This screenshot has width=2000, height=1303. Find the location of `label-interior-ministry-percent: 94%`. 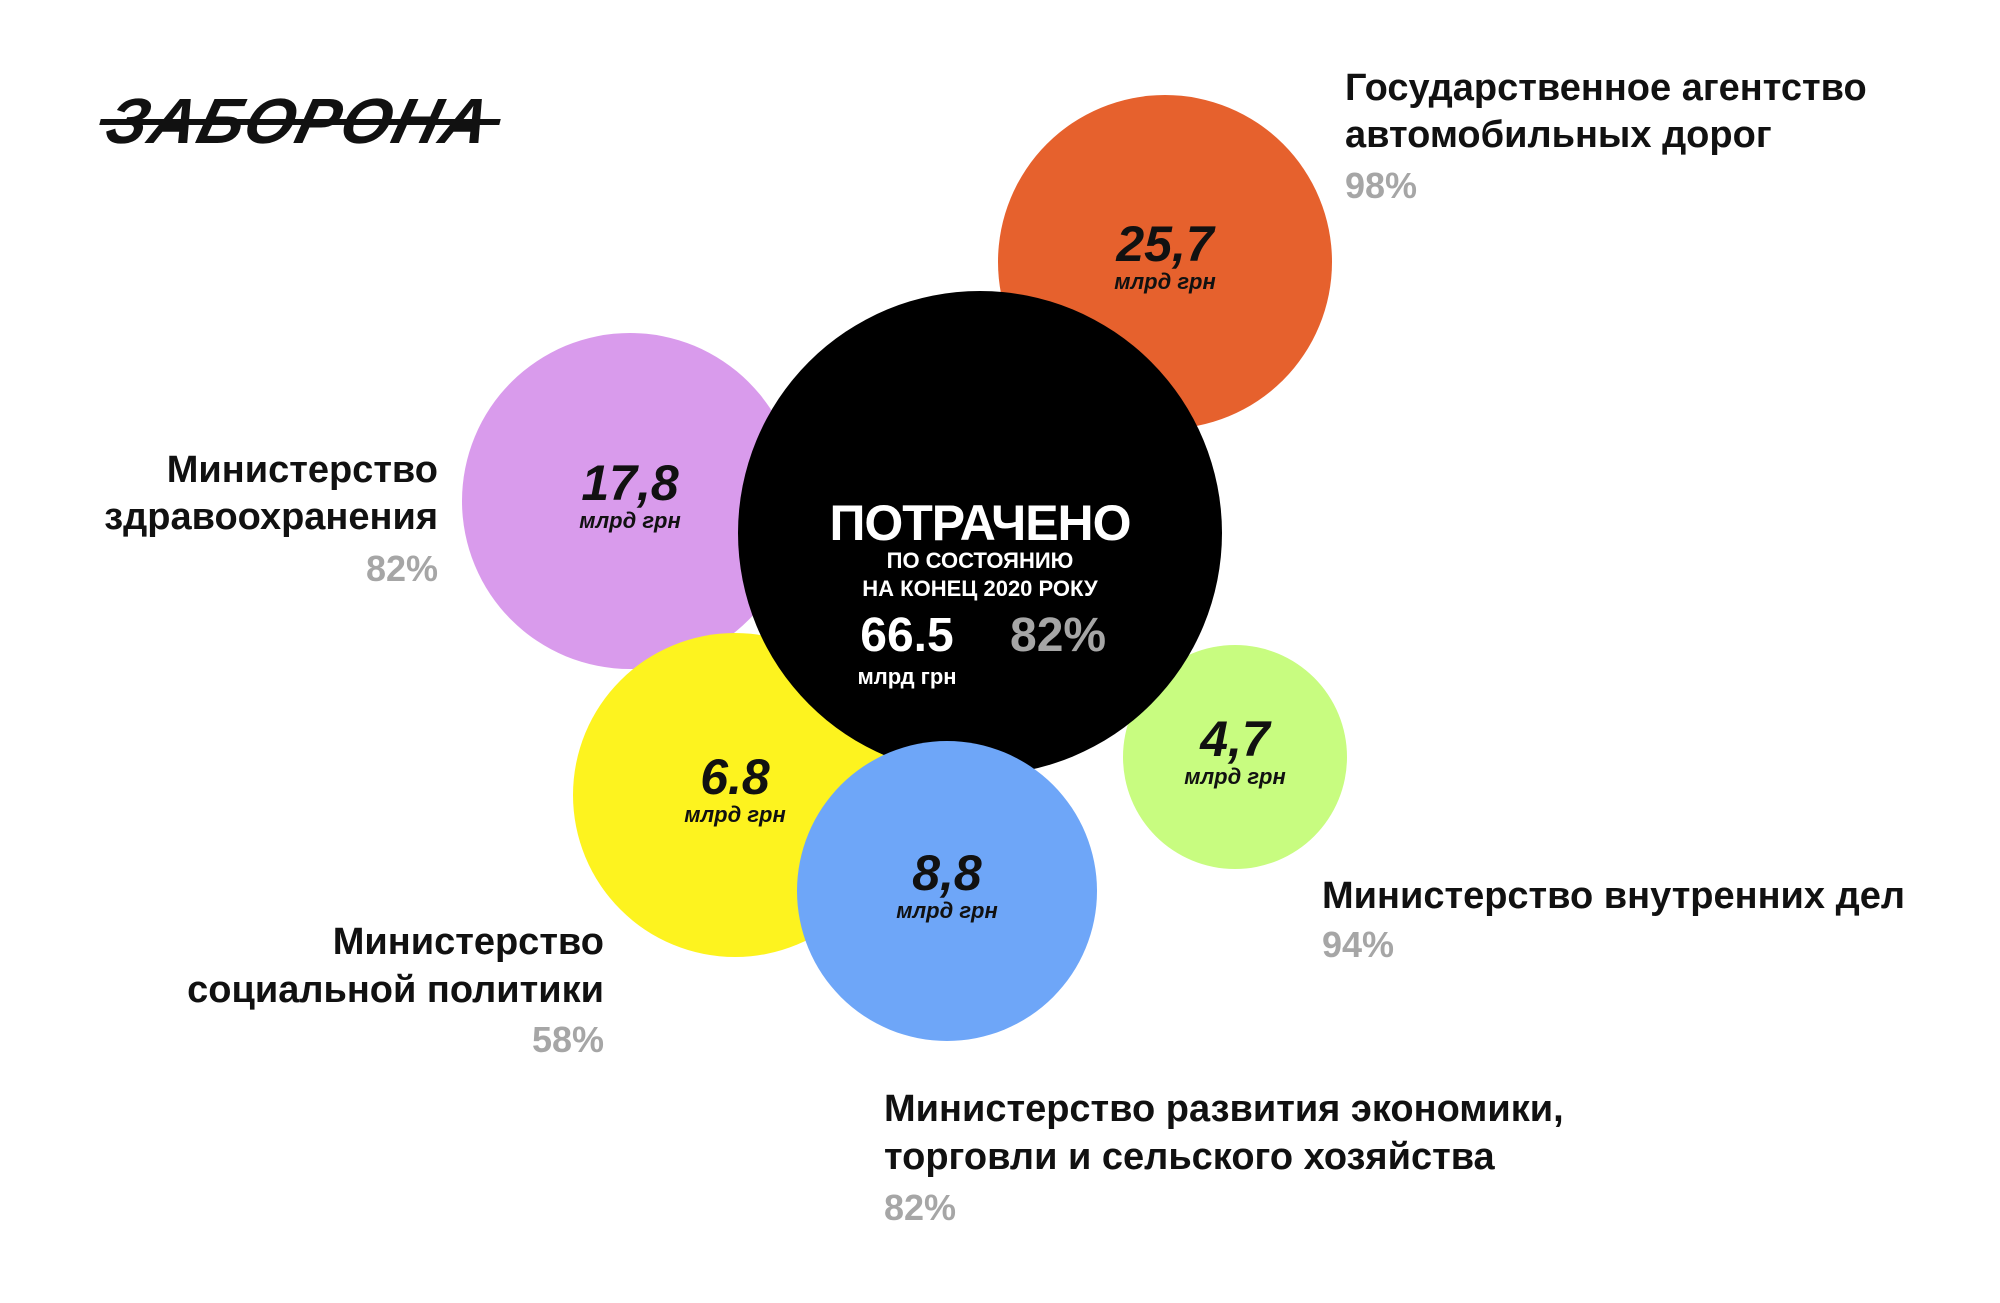

label-interior-ministry-percent: 94% is located at coordinates (1358, 944).